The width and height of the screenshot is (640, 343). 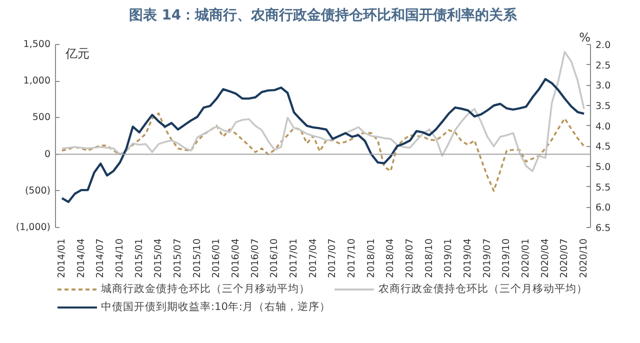 What do you see at coordinates (37, 44) in the screenshot?
I see `y-tick-label: 1,500` at bounding box center [37, 44].